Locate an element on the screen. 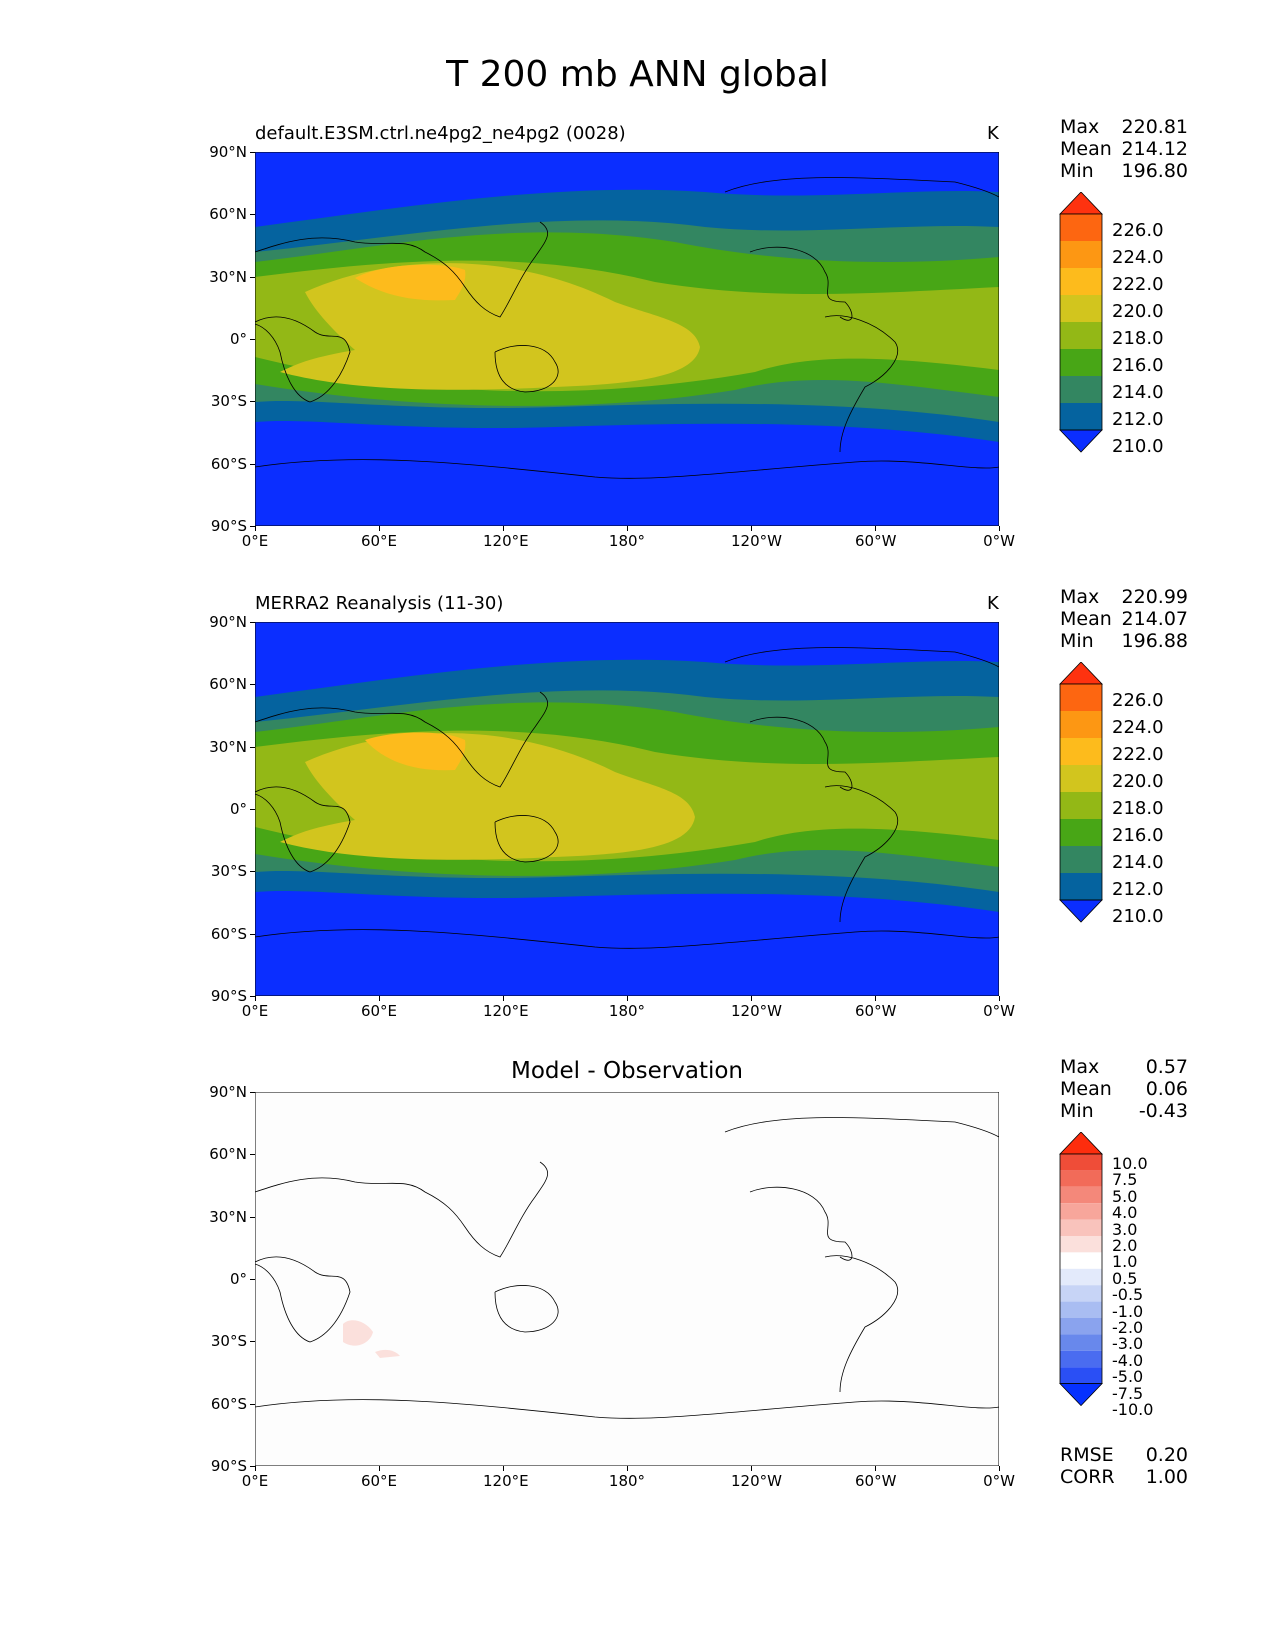 The image size is (1275, 1650). colorbar-tick-label: 222.0 is located at coordinates (1138, 754).